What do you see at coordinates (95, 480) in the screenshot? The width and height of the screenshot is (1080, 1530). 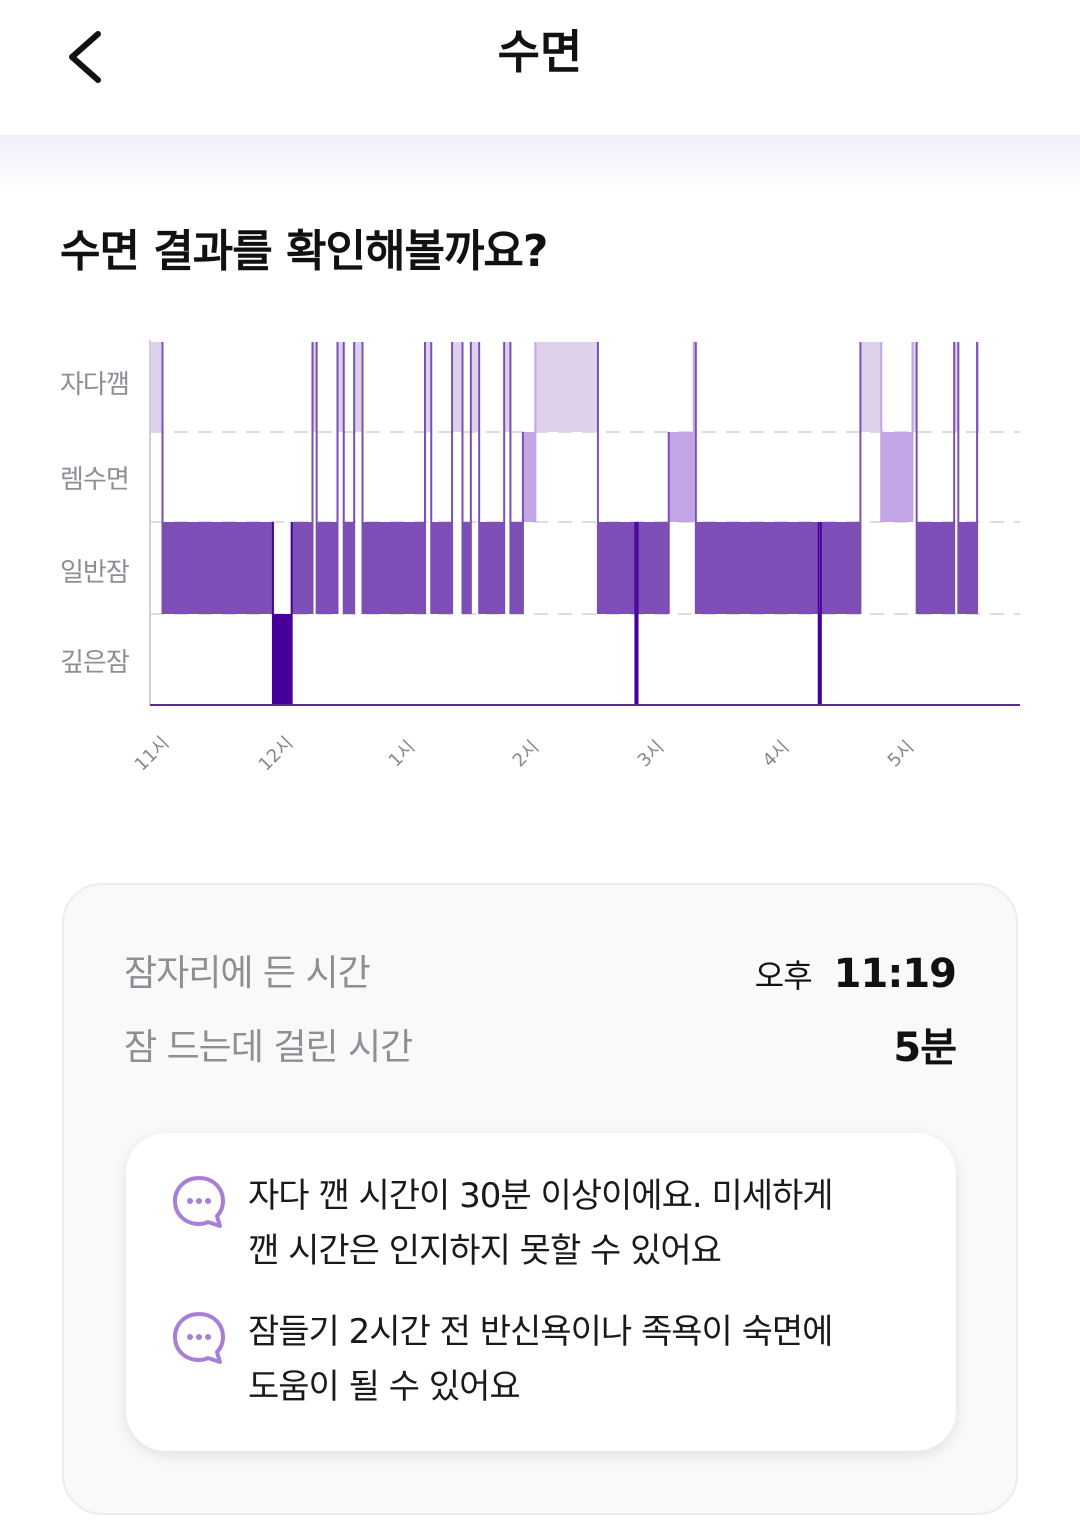 I see `stage-label-rem: 렘수면` at bounding box center [95, 480].